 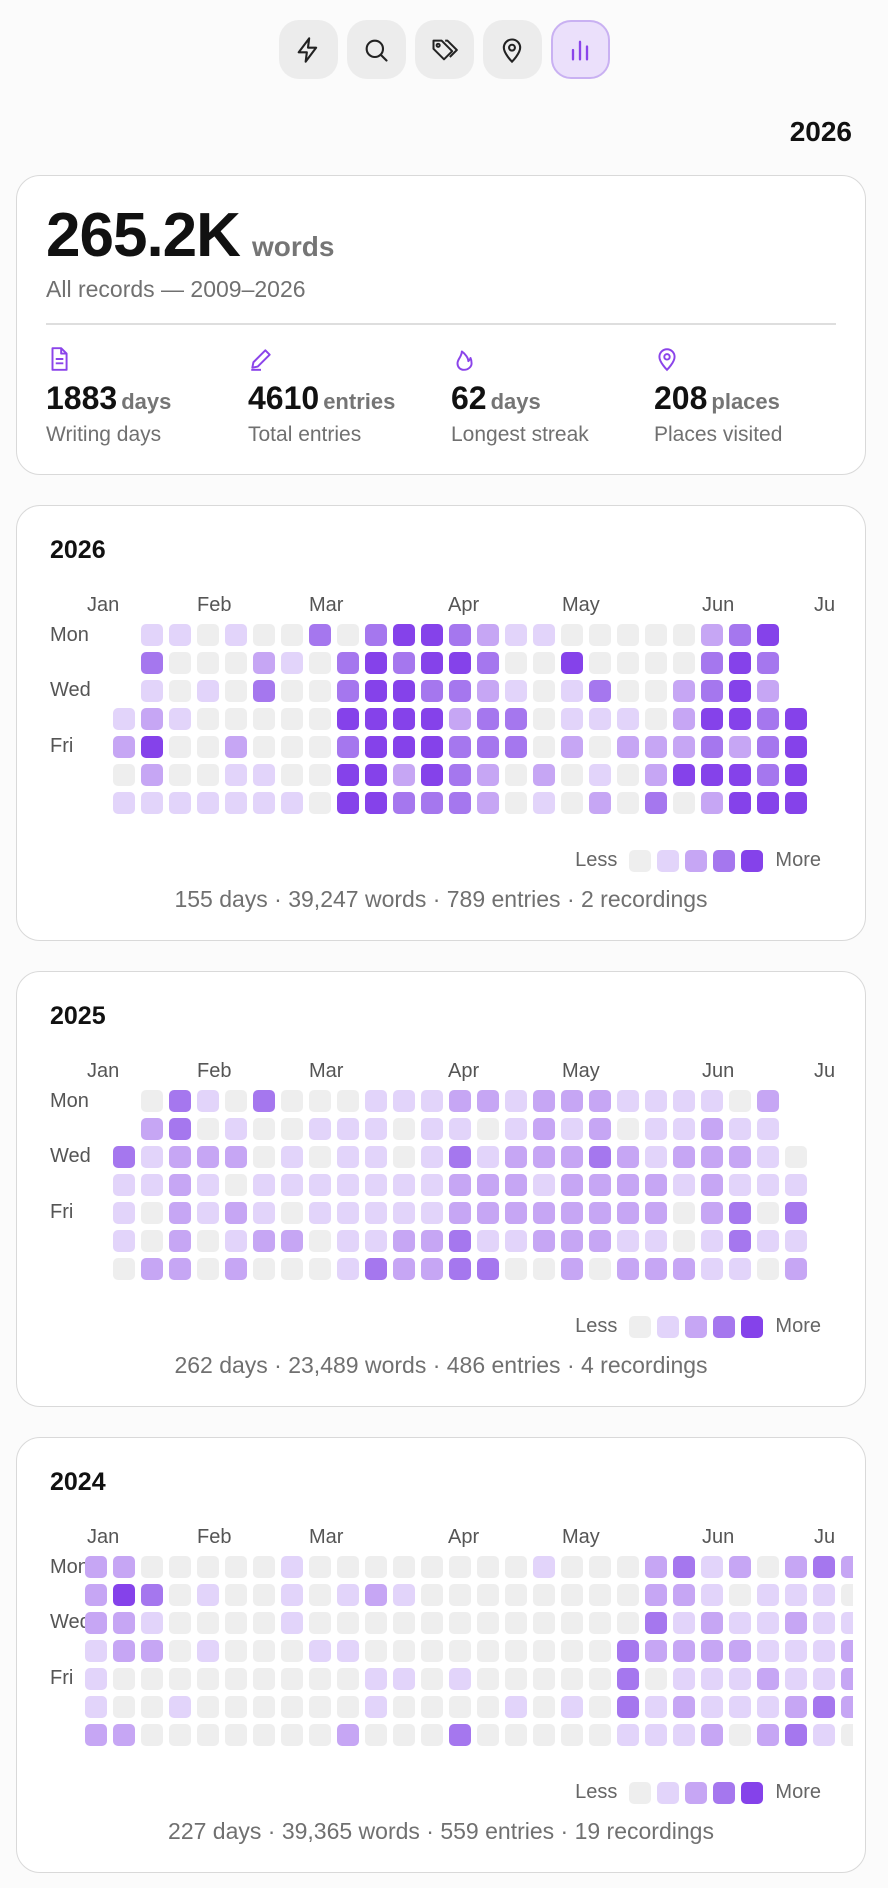 I want to click on tags-button, so click(x=444, y=49).